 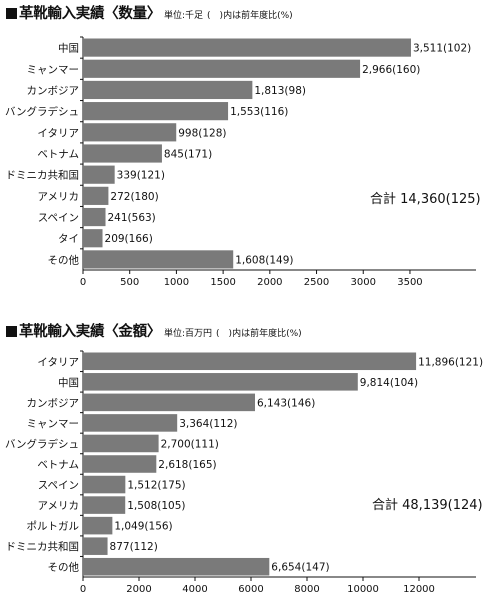 I want to click on x-tick-label: 500, so click(x=129, y=282).